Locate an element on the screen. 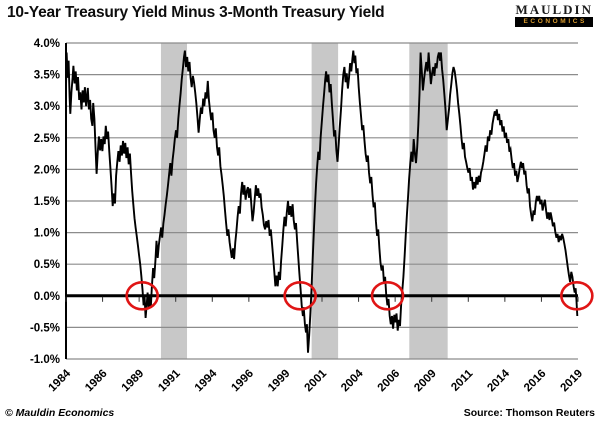  x-axis-label: 2009 is located at coordinates (425, 381).